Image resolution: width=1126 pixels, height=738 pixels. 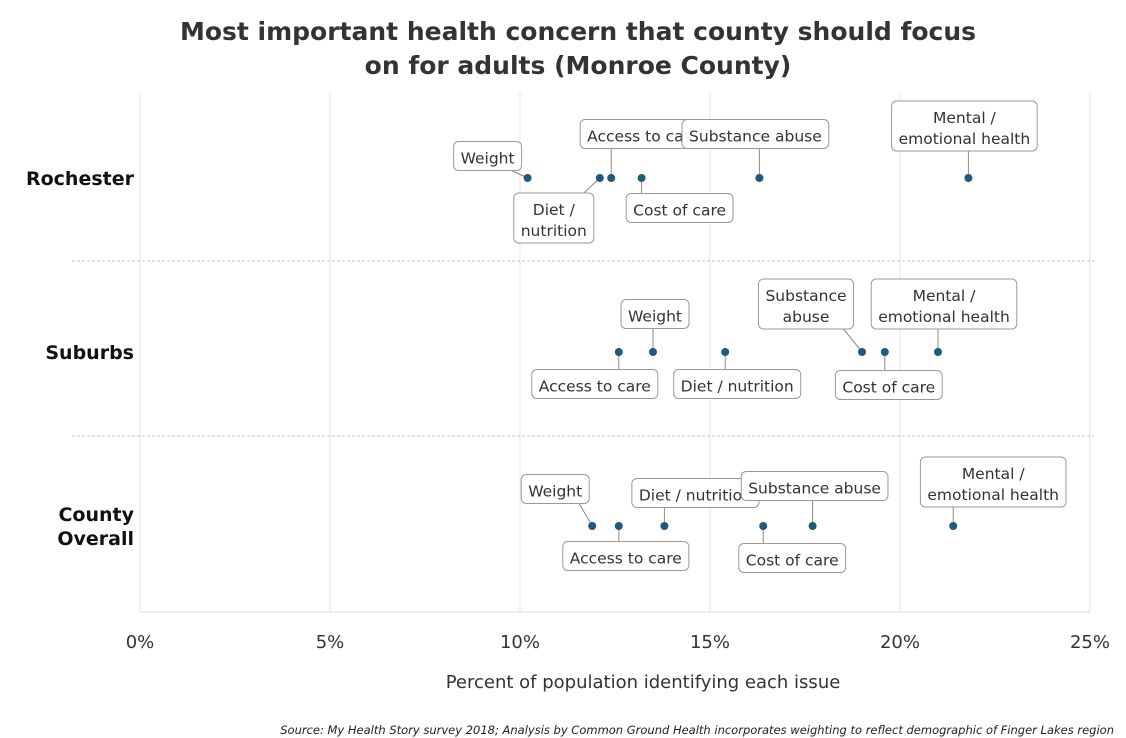 I want to click on callout-label: Diet /, so click(x=554, y=210).